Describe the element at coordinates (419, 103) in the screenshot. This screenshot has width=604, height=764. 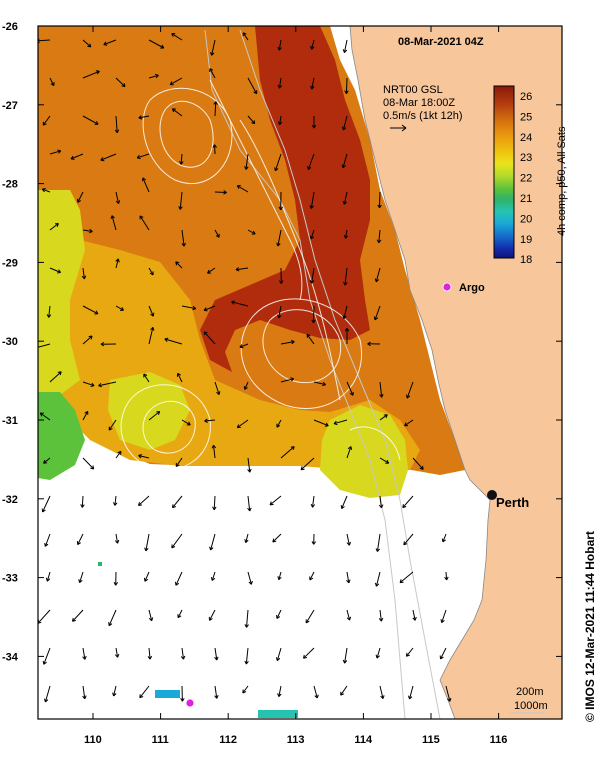
I see `current-time-label: 08-Mar 18:00Z` at that location.